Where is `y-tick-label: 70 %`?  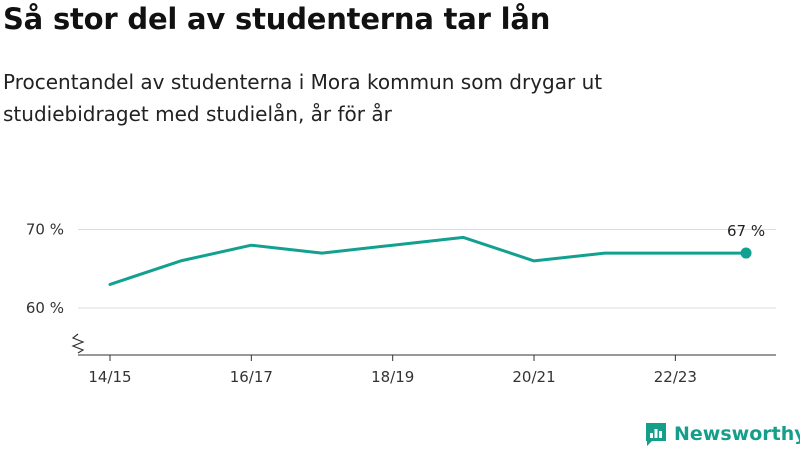 y-tick-label: 70 % is located at coordinates (45, 230).